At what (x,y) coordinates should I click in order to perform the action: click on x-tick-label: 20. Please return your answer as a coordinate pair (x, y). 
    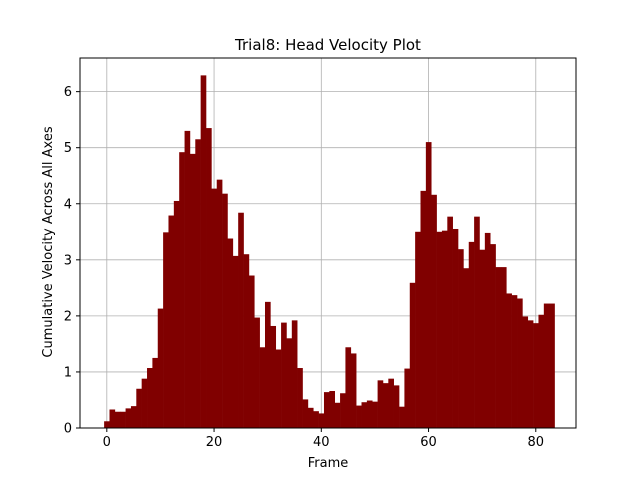
    Looking at the image, I should click on (214, 442).